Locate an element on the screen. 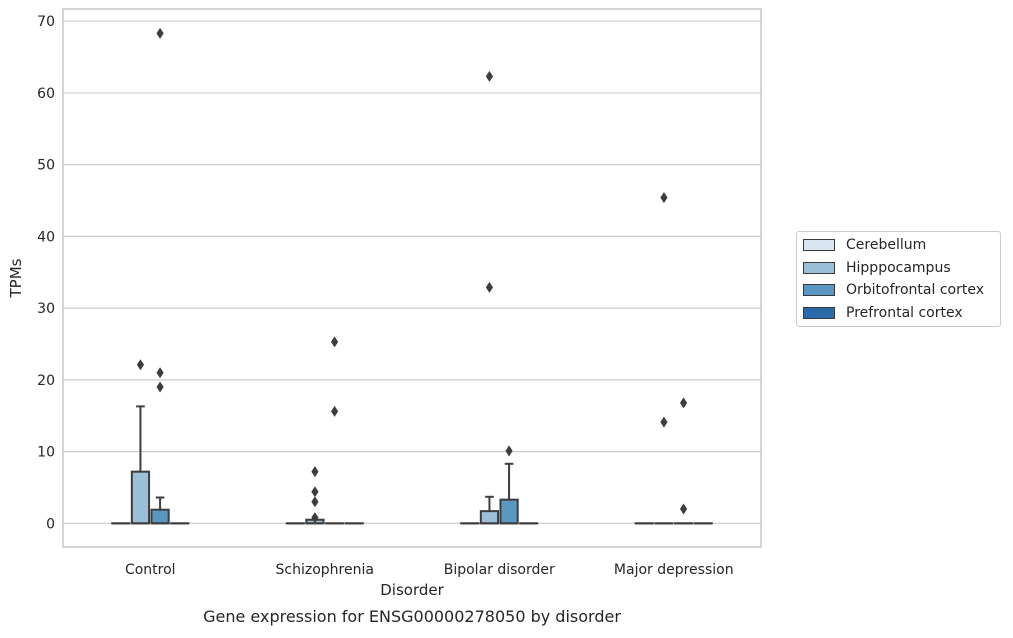 This screenshot has width=1013, height=638. x-tick-label: Bipolar disorder is located at coordinates (499, 570).